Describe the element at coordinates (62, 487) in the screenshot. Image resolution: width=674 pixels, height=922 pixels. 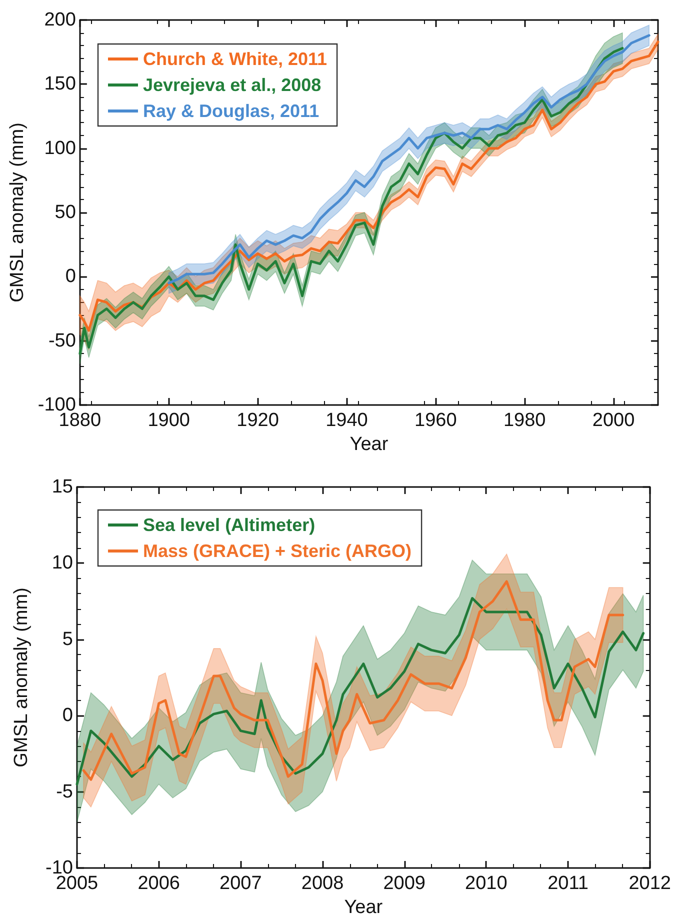
I see `y-tick-label: 15` at that location.